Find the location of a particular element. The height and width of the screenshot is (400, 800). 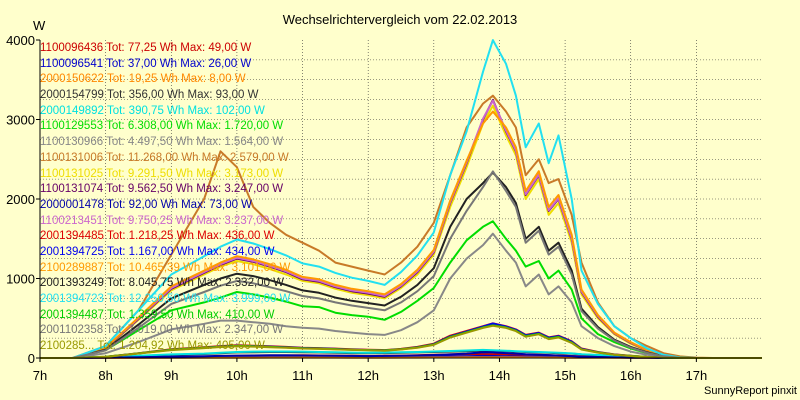

x-tick-label: 9h is located at coordinates (171, 375).